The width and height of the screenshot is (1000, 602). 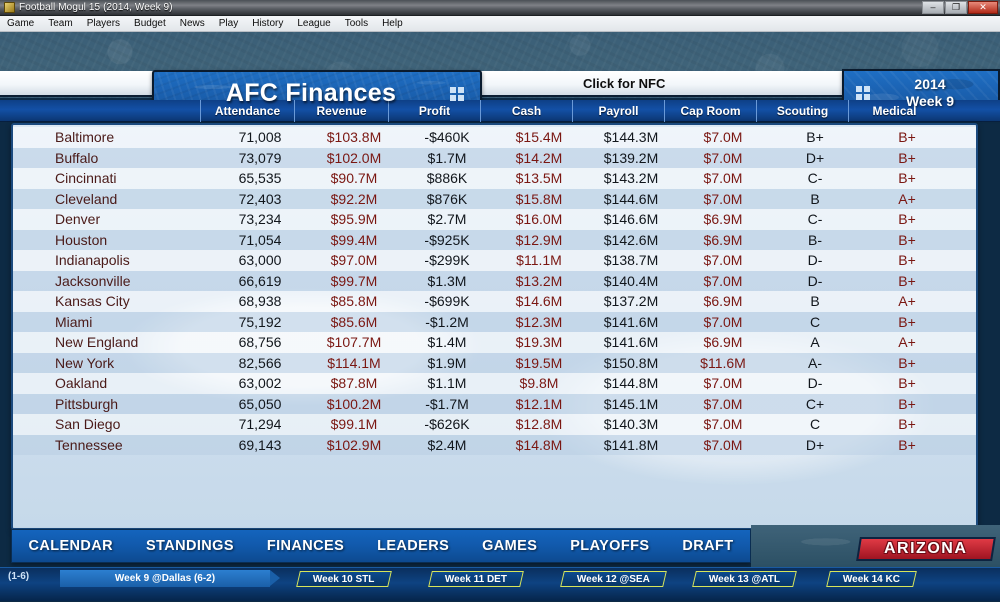 What do you see at coordinates (710, 110) in the screenshot?
I see `column-header-cap-room: Cap Room` at bounding box center [710, 110].